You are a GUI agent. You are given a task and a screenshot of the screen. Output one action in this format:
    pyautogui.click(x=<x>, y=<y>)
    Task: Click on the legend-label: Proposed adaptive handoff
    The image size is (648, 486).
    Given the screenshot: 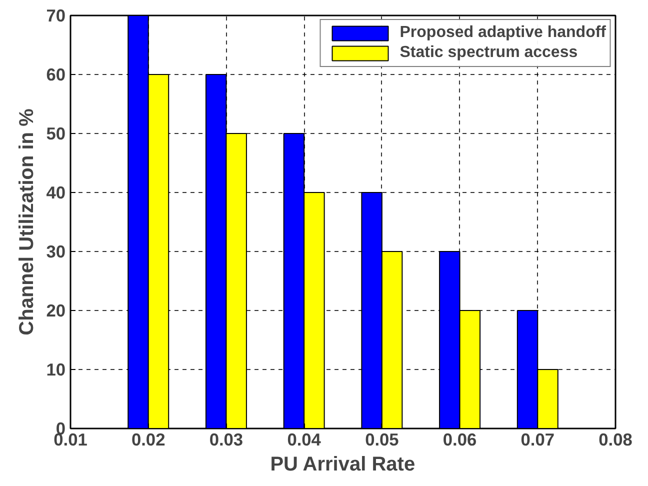 What is the action you would take?
    pyautogui.click(x=503, y=33)
    